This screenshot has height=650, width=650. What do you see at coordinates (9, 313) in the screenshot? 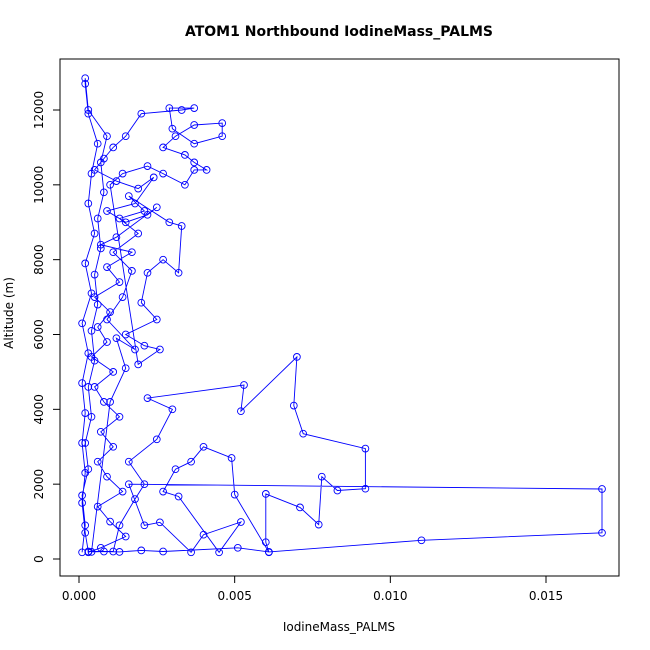
I see `y-axis-label: Altitude (m)` at bounding box center [9, 313].